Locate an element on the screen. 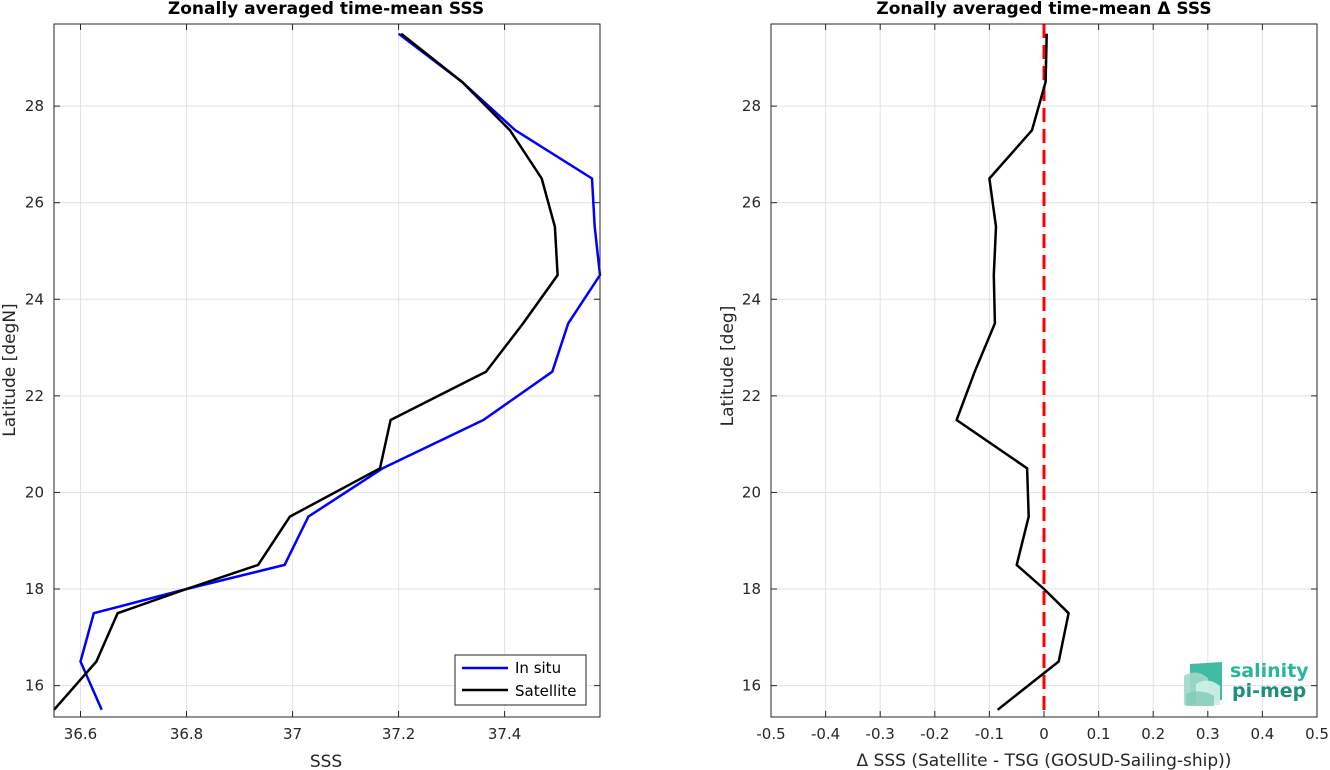 The image size is (1330, 770). x-tick-label: 36.6 is located at coordinates (80, 734).